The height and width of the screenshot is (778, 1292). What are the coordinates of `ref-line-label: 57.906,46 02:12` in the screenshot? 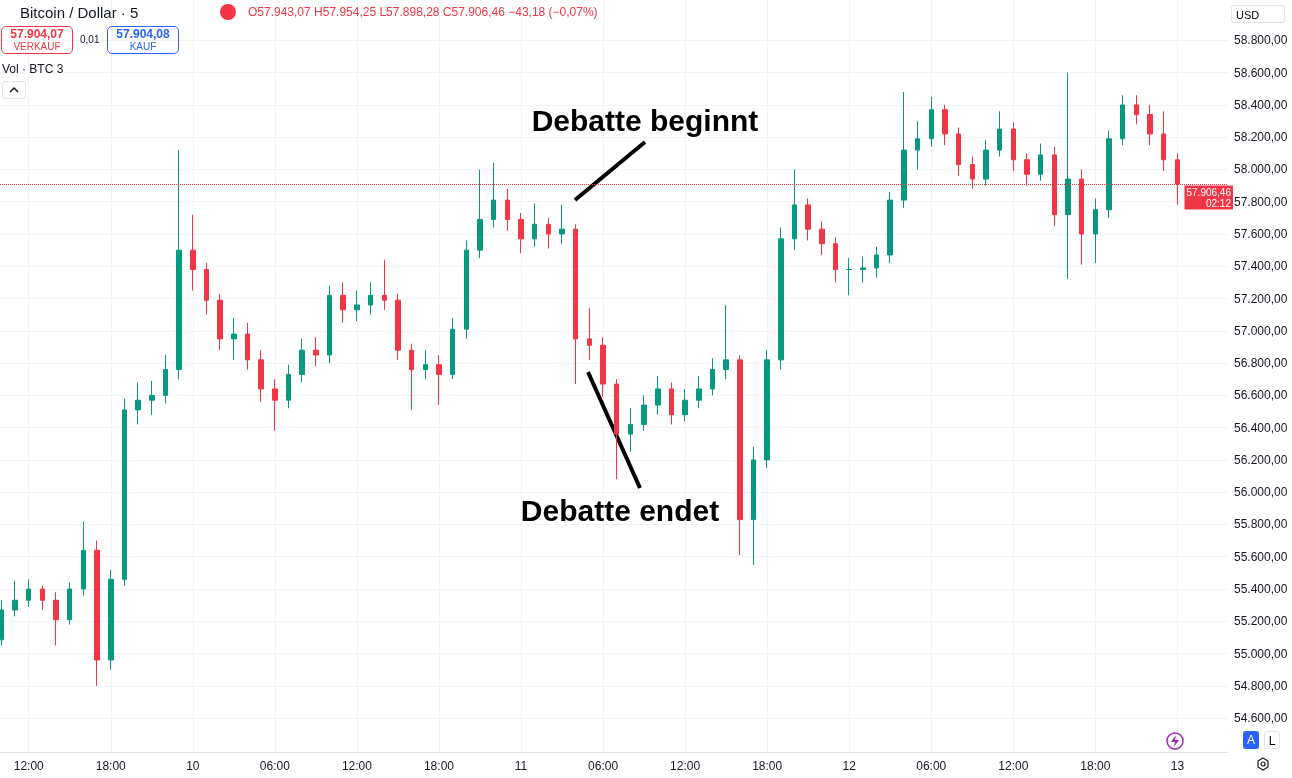 It's located at (1209, 197).